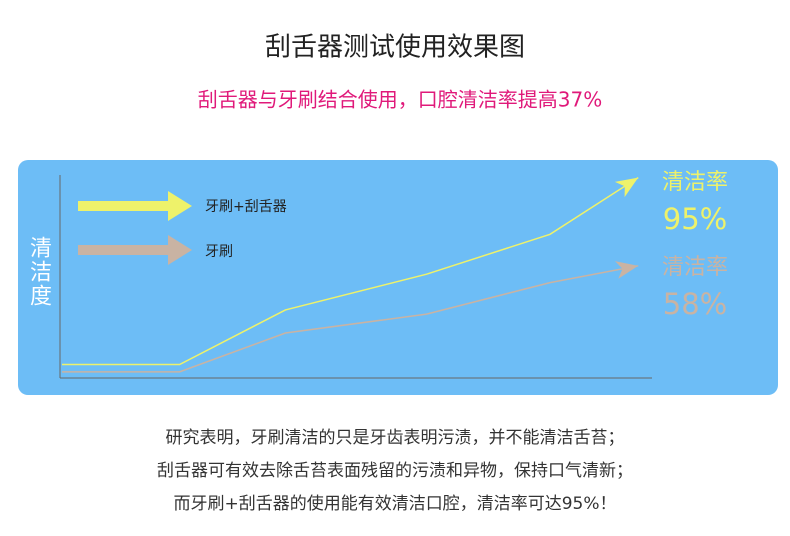  I want to click on annotation-value: 58%, so click(695, 304).